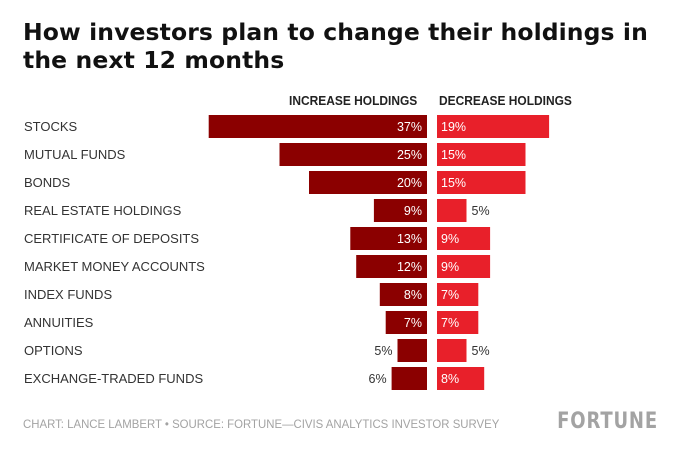 This screenshot has width=680, height=460. What do you see at coordinates (481, 154) in the screenshot?
I see `decrease-bar-mutual-funds` at bounding box center [481, 154].